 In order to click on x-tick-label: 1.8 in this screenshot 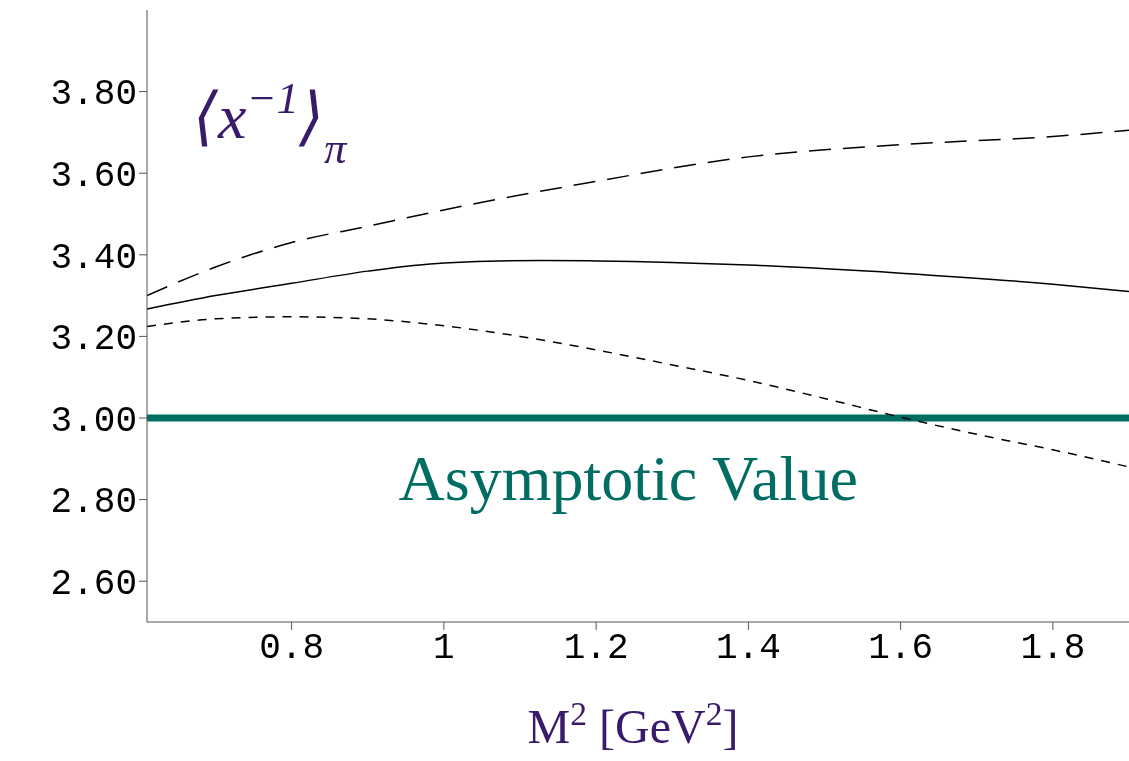, I will do `click(1053, 648)`.